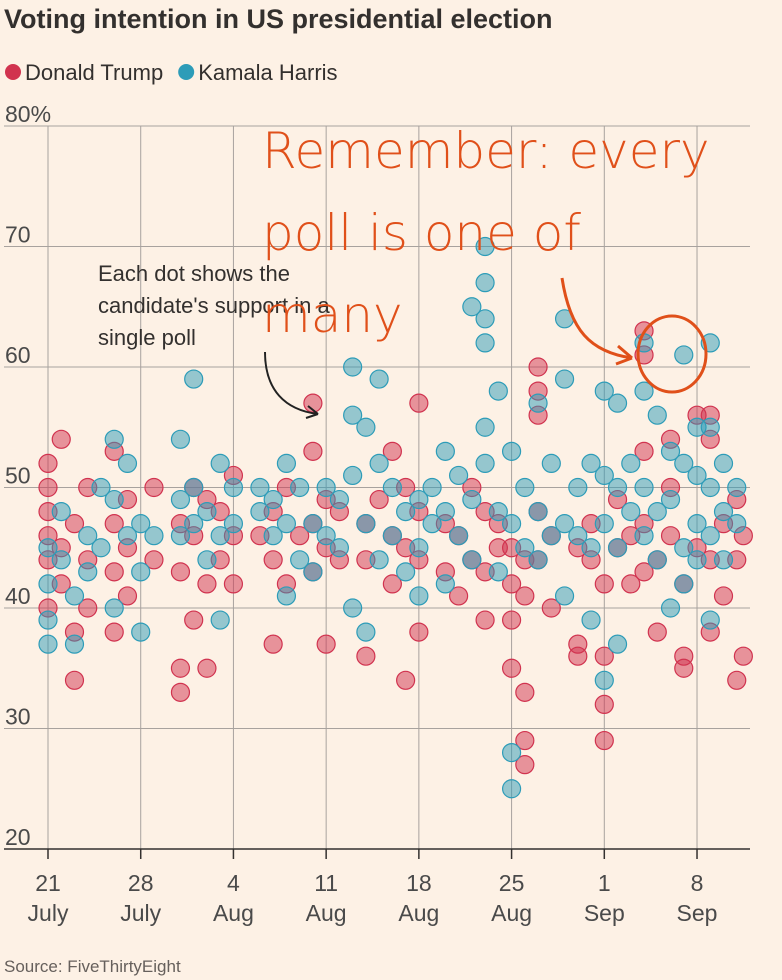 This screenshot has width=782, height=980. What do you see at coordinates (140, 898) in the screenshot?
I see `x-tick-label: 28 July` at bounding box center [140, 898].